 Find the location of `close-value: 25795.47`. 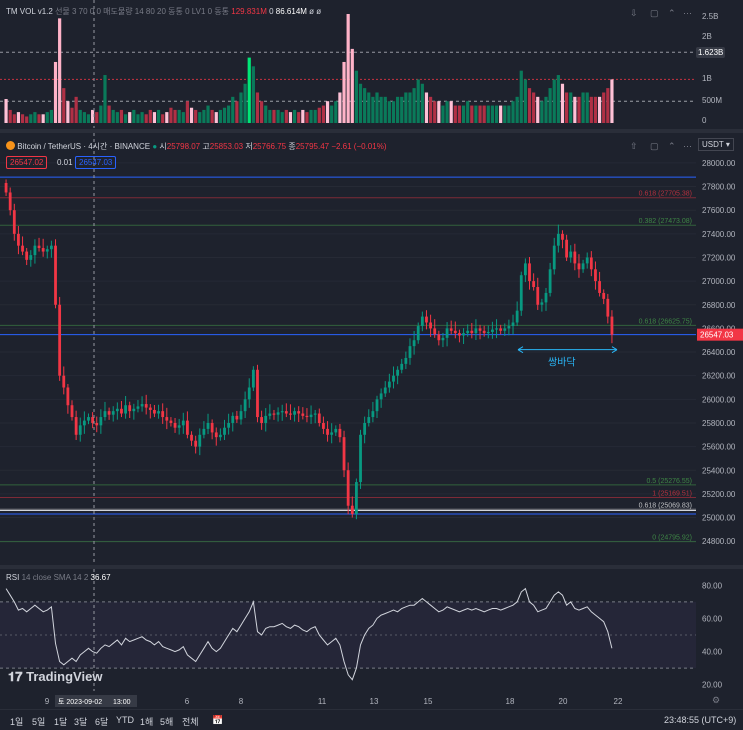

close-value: 25795.47 is located at coordinates (312, 146).